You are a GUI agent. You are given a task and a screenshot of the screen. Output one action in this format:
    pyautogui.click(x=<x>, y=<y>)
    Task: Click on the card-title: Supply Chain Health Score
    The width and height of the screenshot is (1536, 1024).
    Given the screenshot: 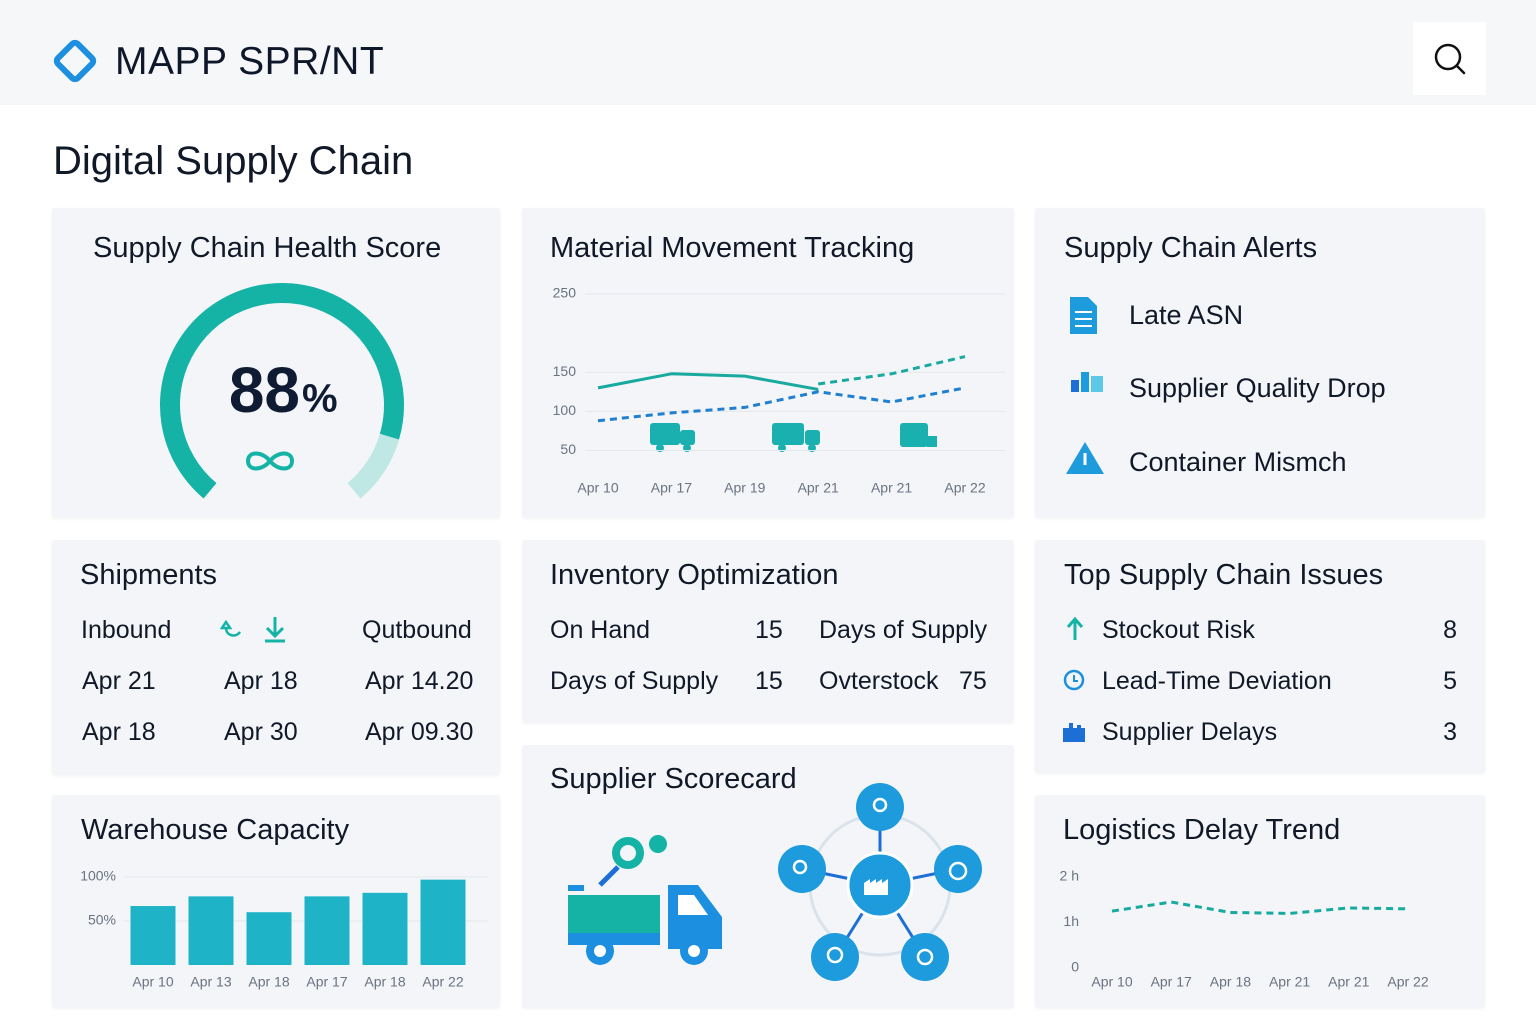 What is the action you would take?
    pyautogui.click(x=267, y=248)
    